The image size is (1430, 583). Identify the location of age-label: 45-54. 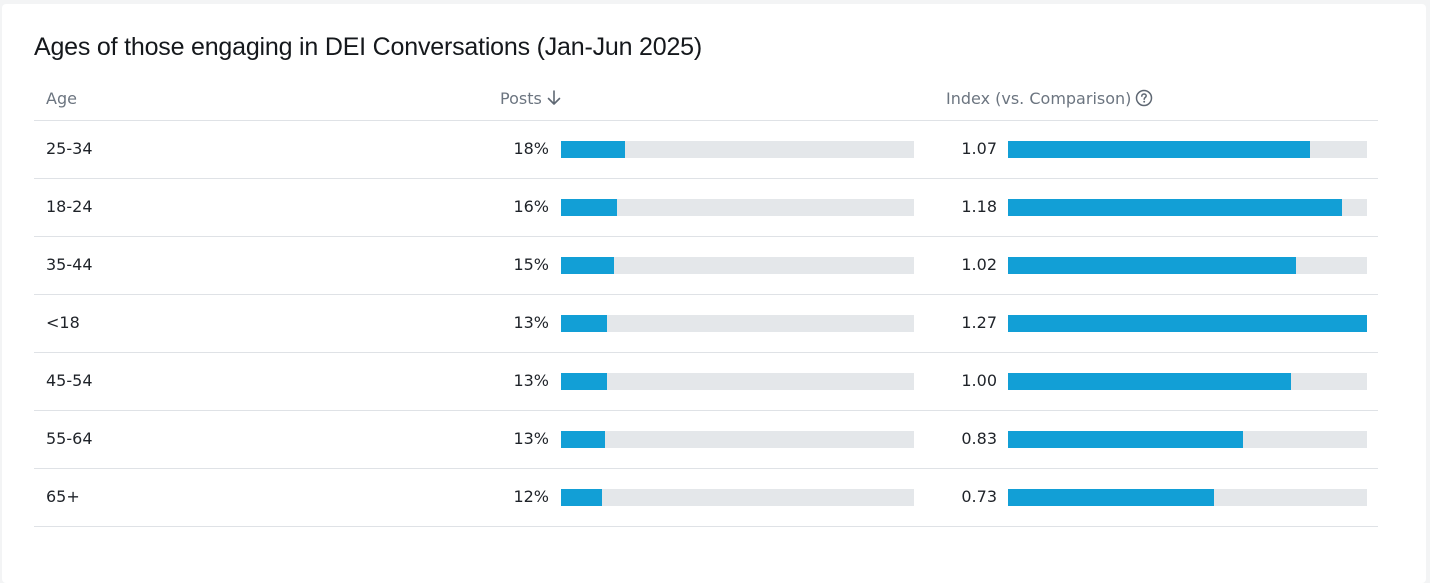
(69, 380).